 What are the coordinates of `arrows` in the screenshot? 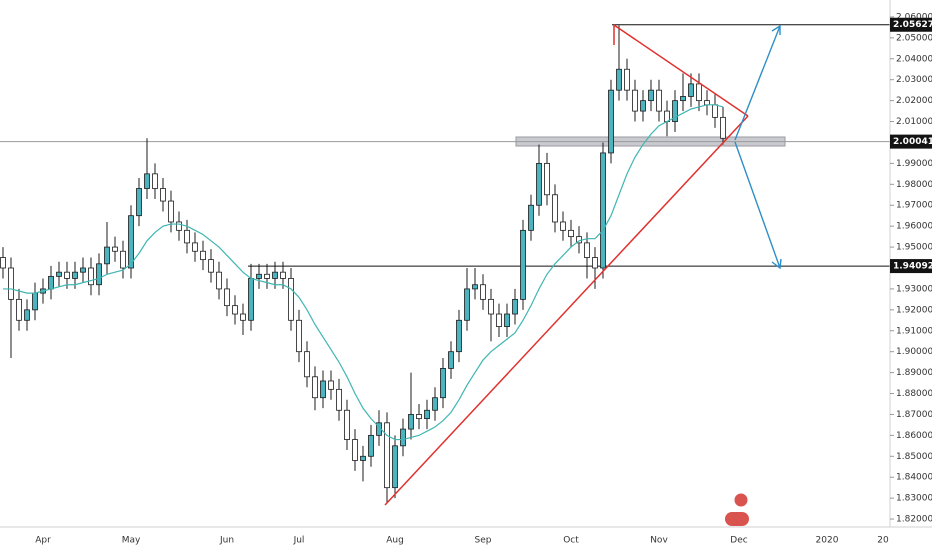 It's located at (758, 147).